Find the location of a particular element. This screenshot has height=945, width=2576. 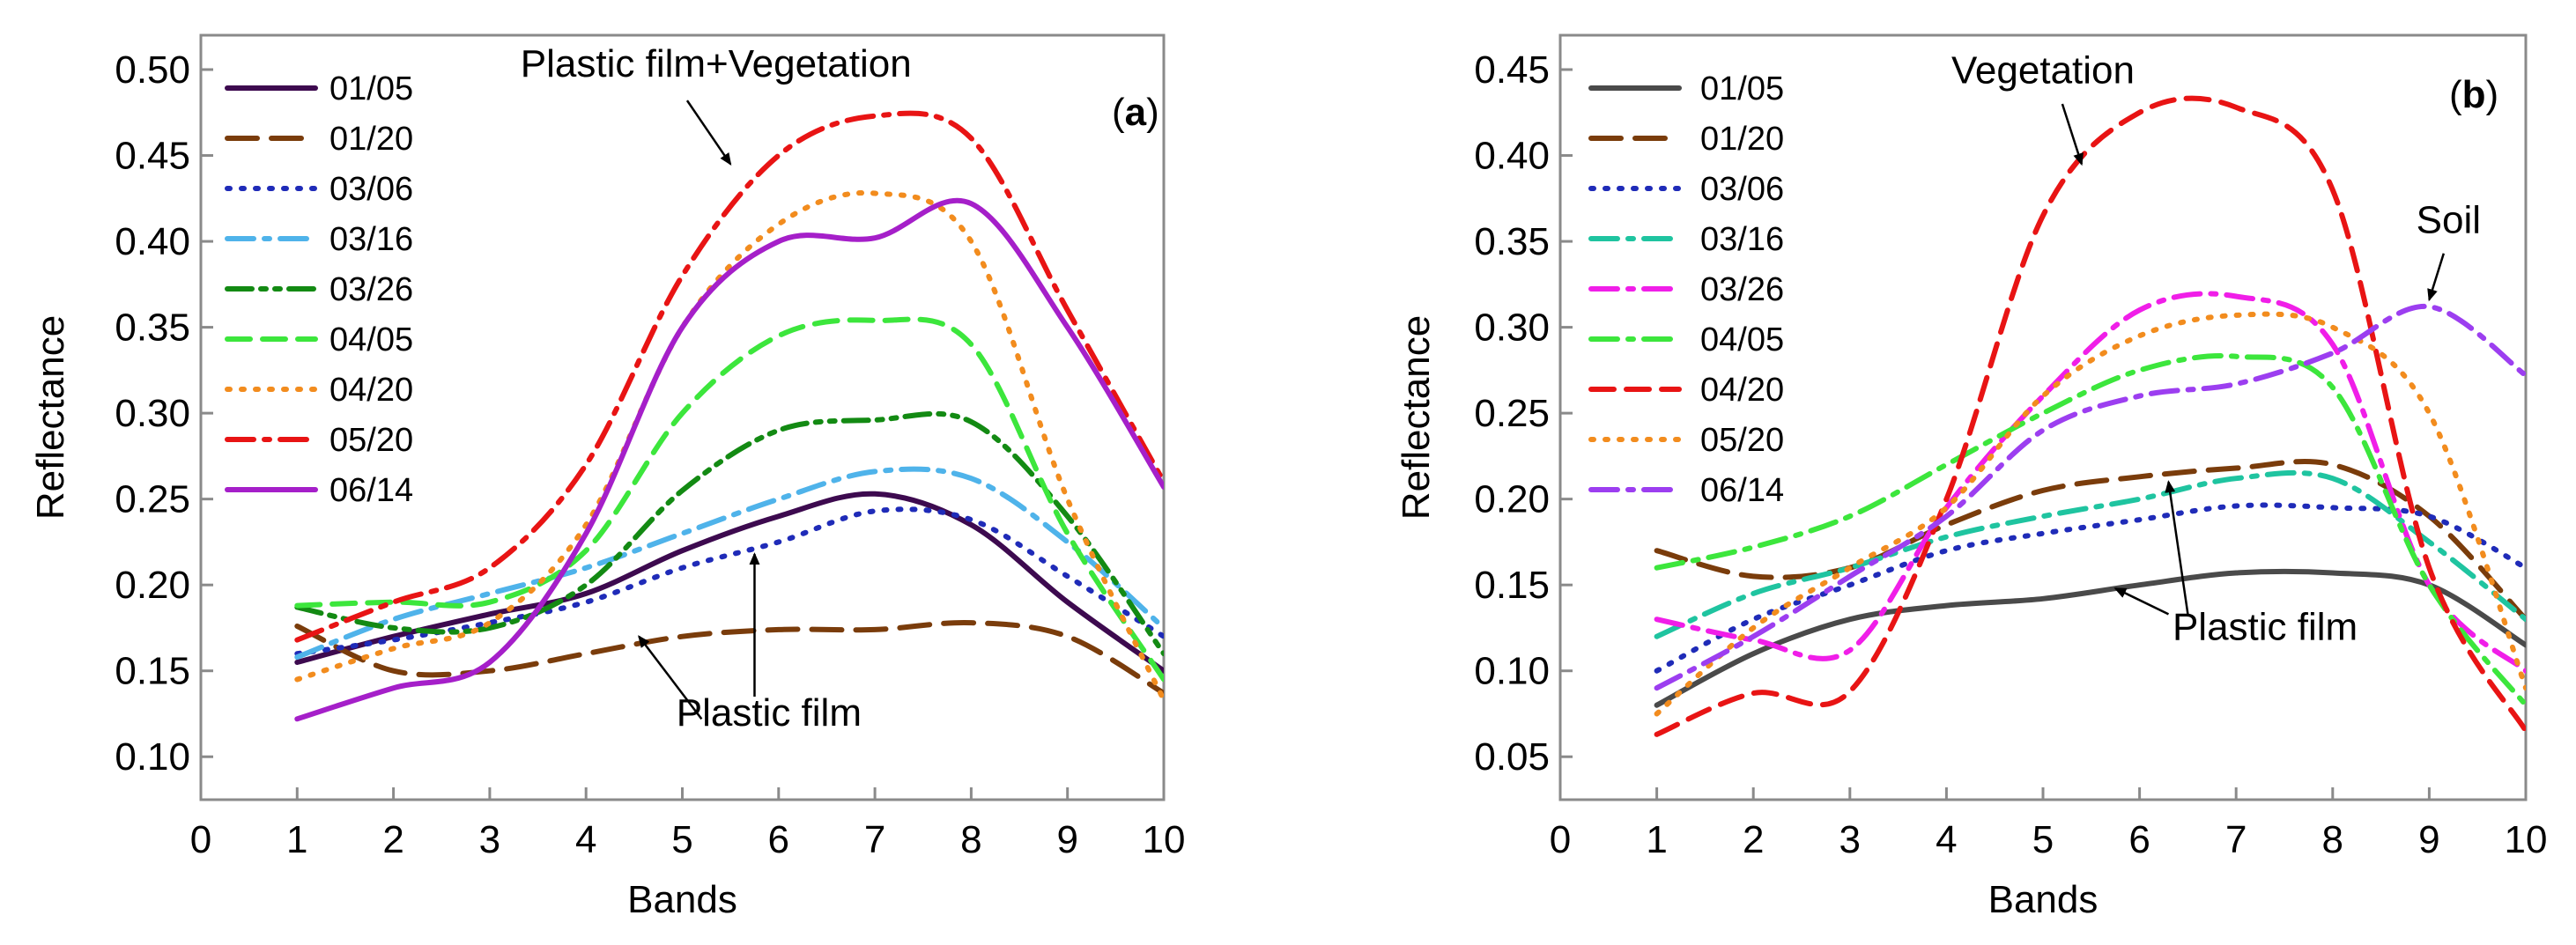

y-tick-label: 0.50 is located at coordinates (153, 70).